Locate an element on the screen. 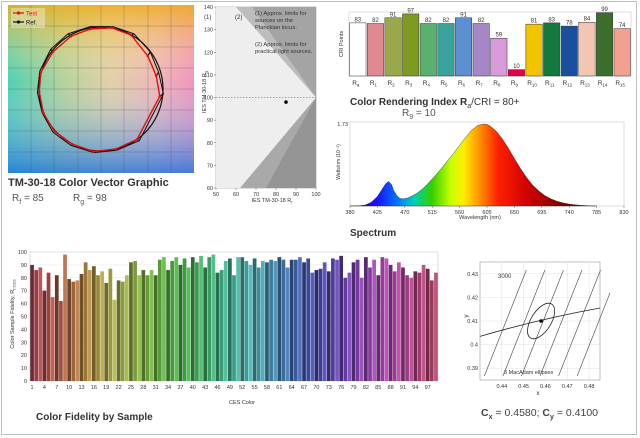 The height and width of the screenshot is (438, 640). region-outer is located at coordinates (266, 97).